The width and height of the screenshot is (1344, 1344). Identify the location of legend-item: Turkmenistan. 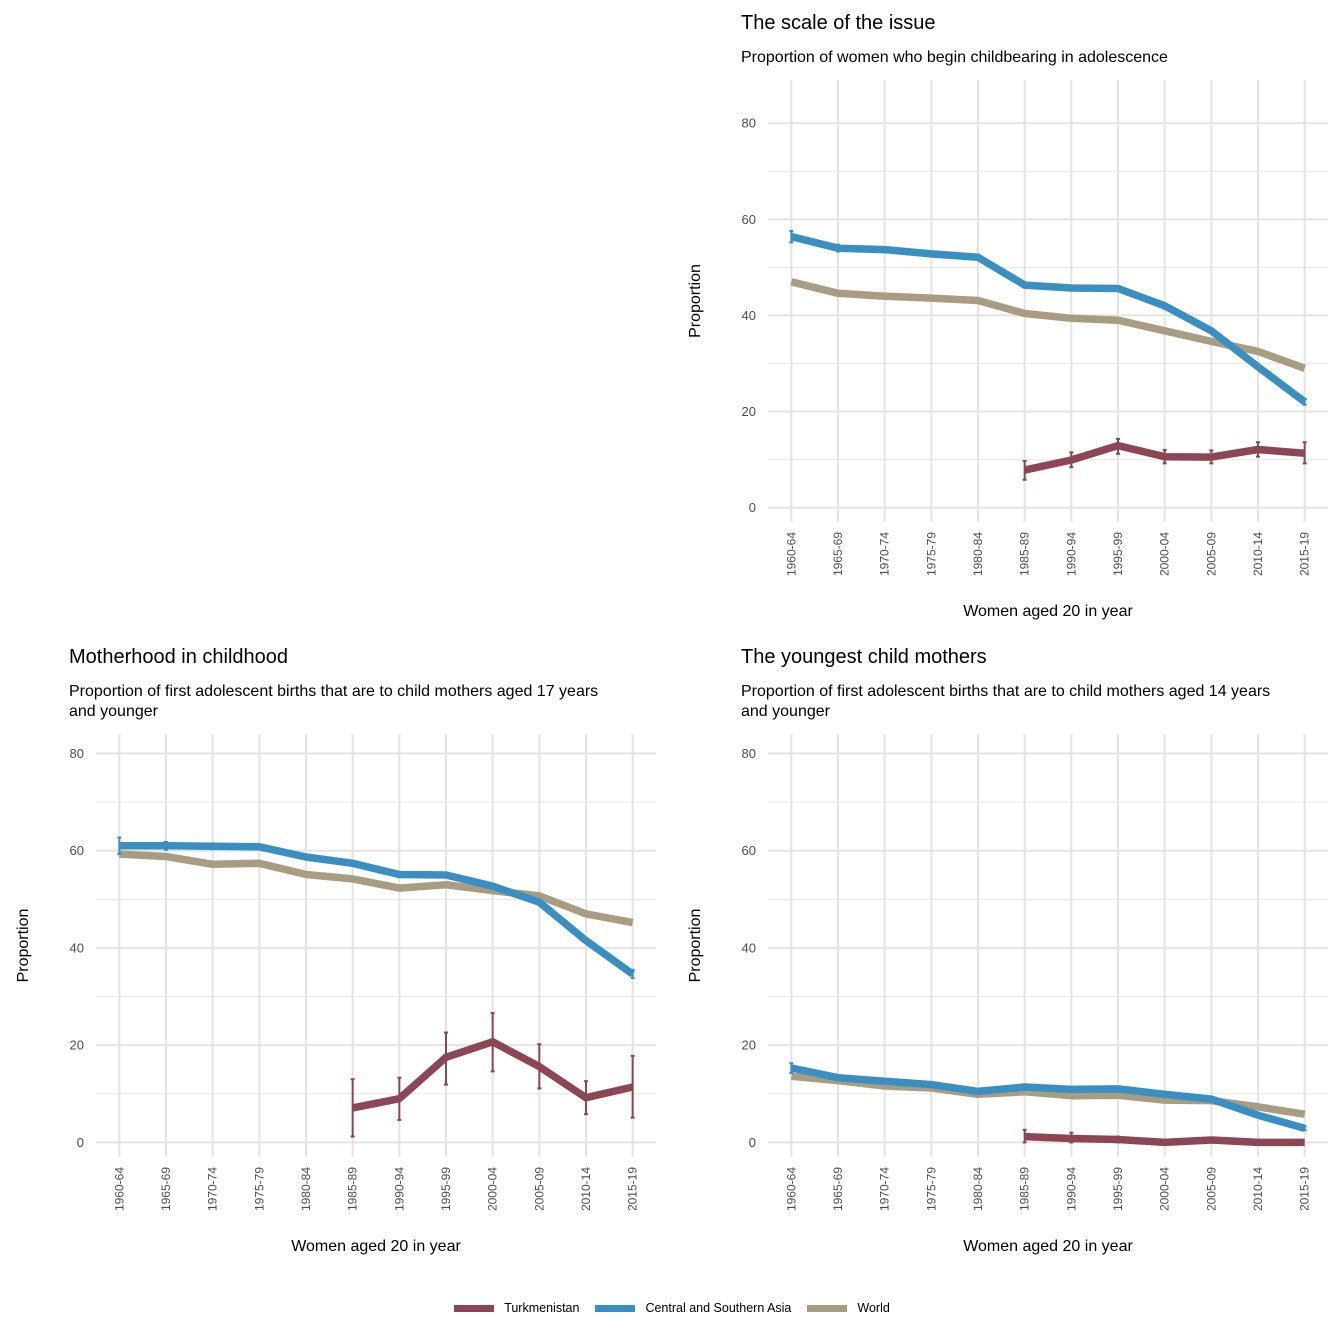
(516, 1308).